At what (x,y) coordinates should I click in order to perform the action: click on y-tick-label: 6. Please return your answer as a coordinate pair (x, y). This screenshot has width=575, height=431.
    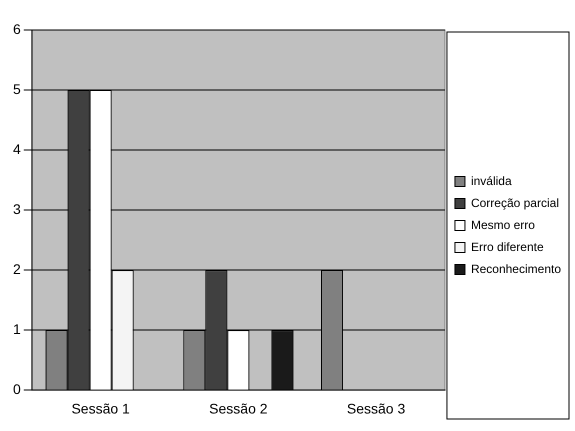
    Looking at the image, I should click on (16, 28).